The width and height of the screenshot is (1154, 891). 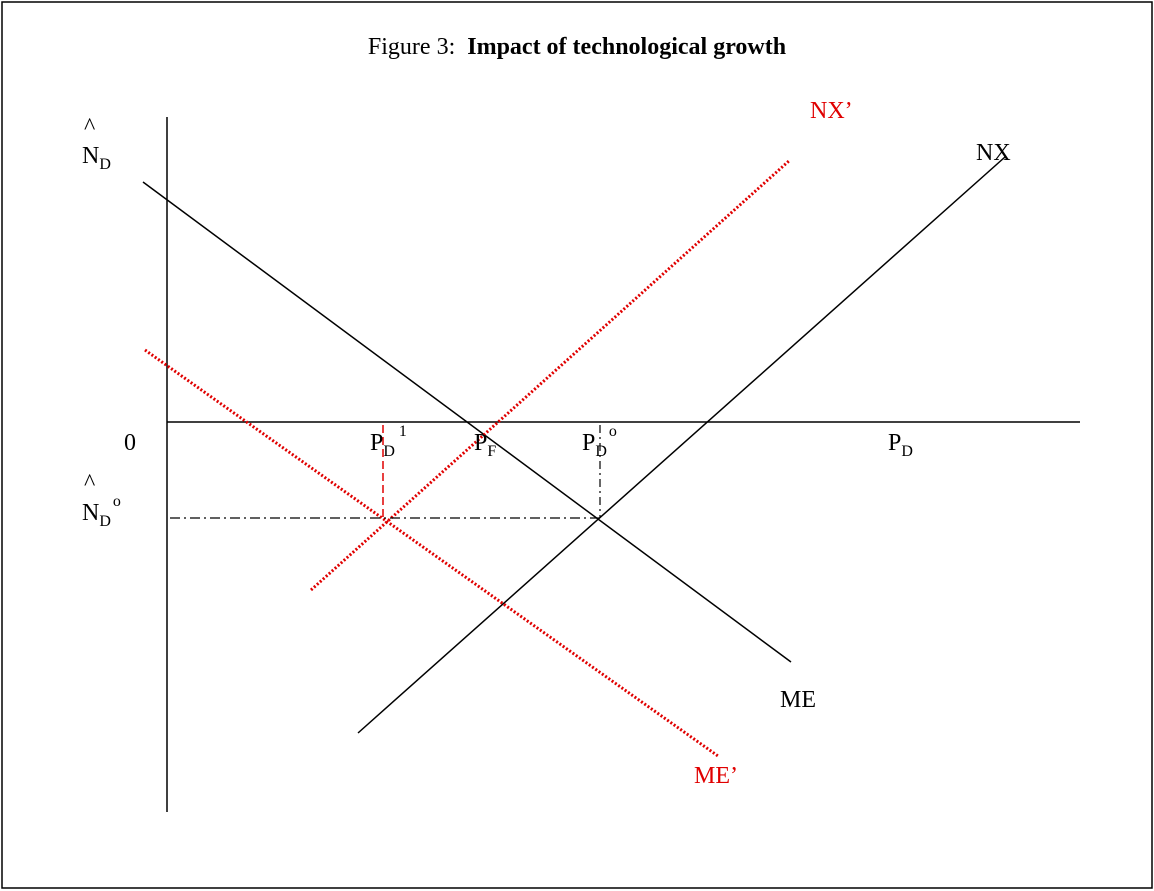 I want to click on nd0-hat: ^, so click(x=89, y=483).